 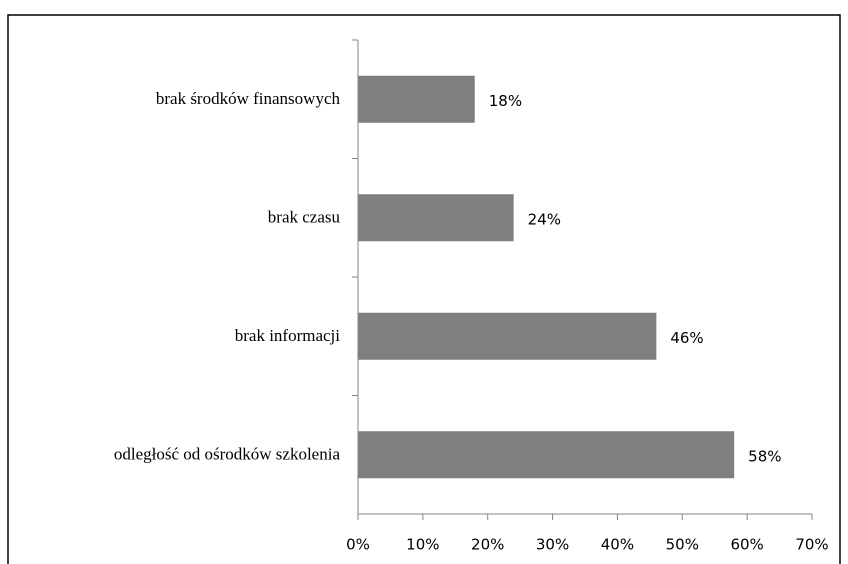 I want to click on y-tick-label: brak środków finansowych, so click(x=248, y=98).